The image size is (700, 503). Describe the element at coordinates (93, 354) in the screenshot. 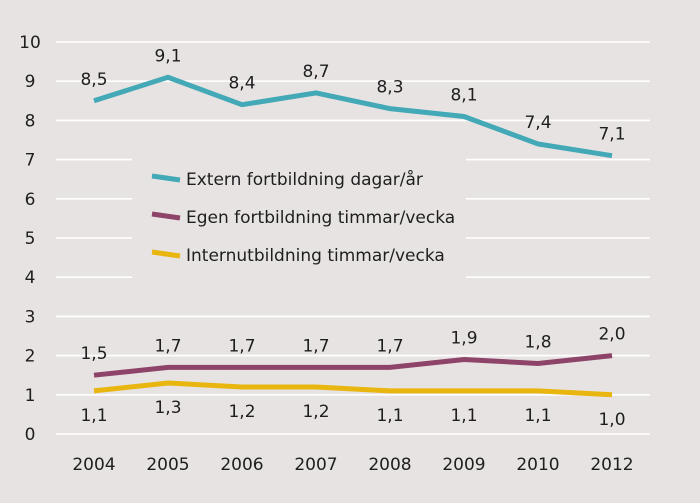

I see `data-label: 1,5` at that location.